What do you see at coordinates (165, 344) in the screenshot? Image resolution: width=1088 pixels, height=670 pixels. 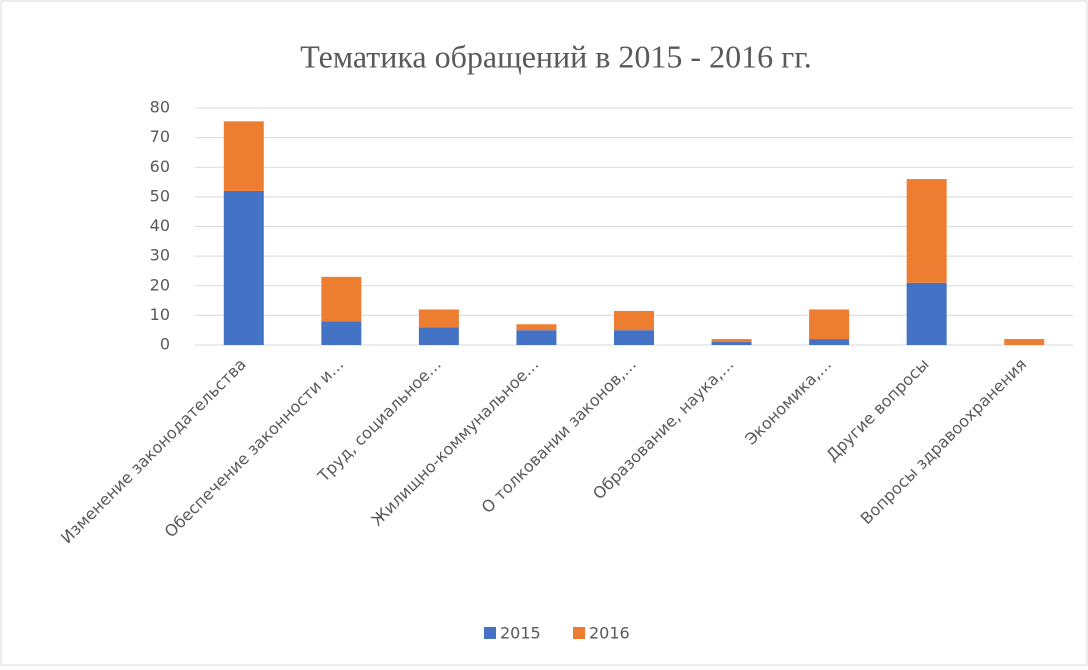 I see `y-tick-label: 0` at bounding box center [165, 344].